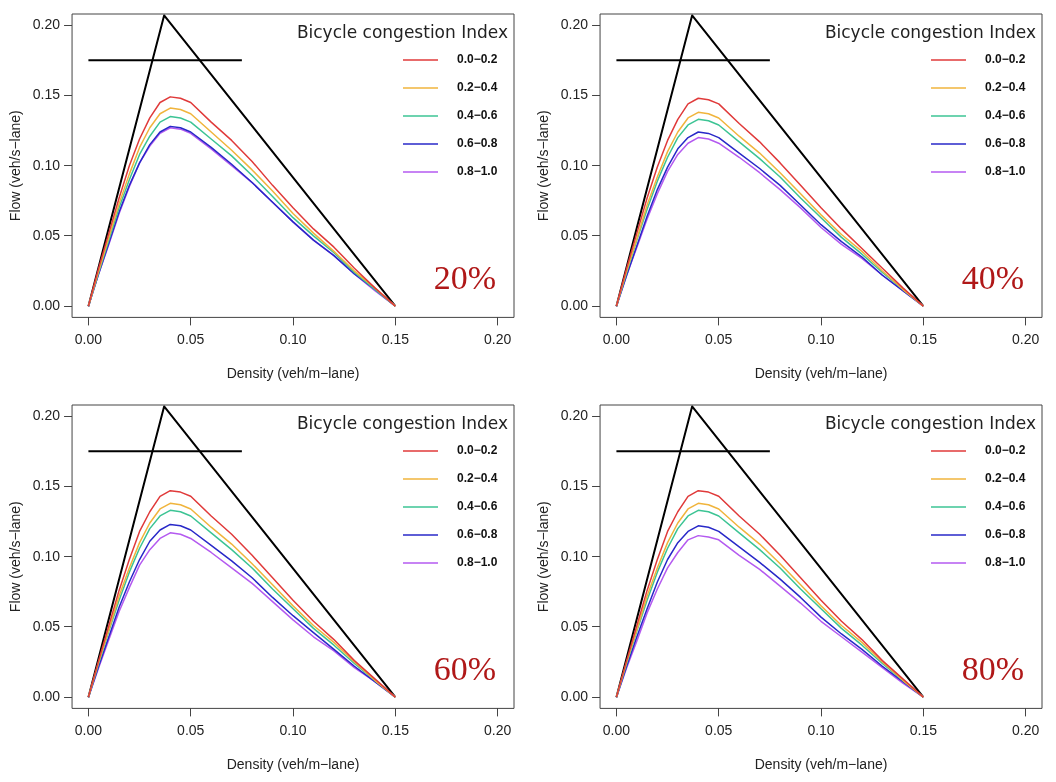 The height and width of the screenshot is (782, 1056). Describe the element at coordinates (464, 669) in the screenshot. I see `annotation: 60%` at that location.